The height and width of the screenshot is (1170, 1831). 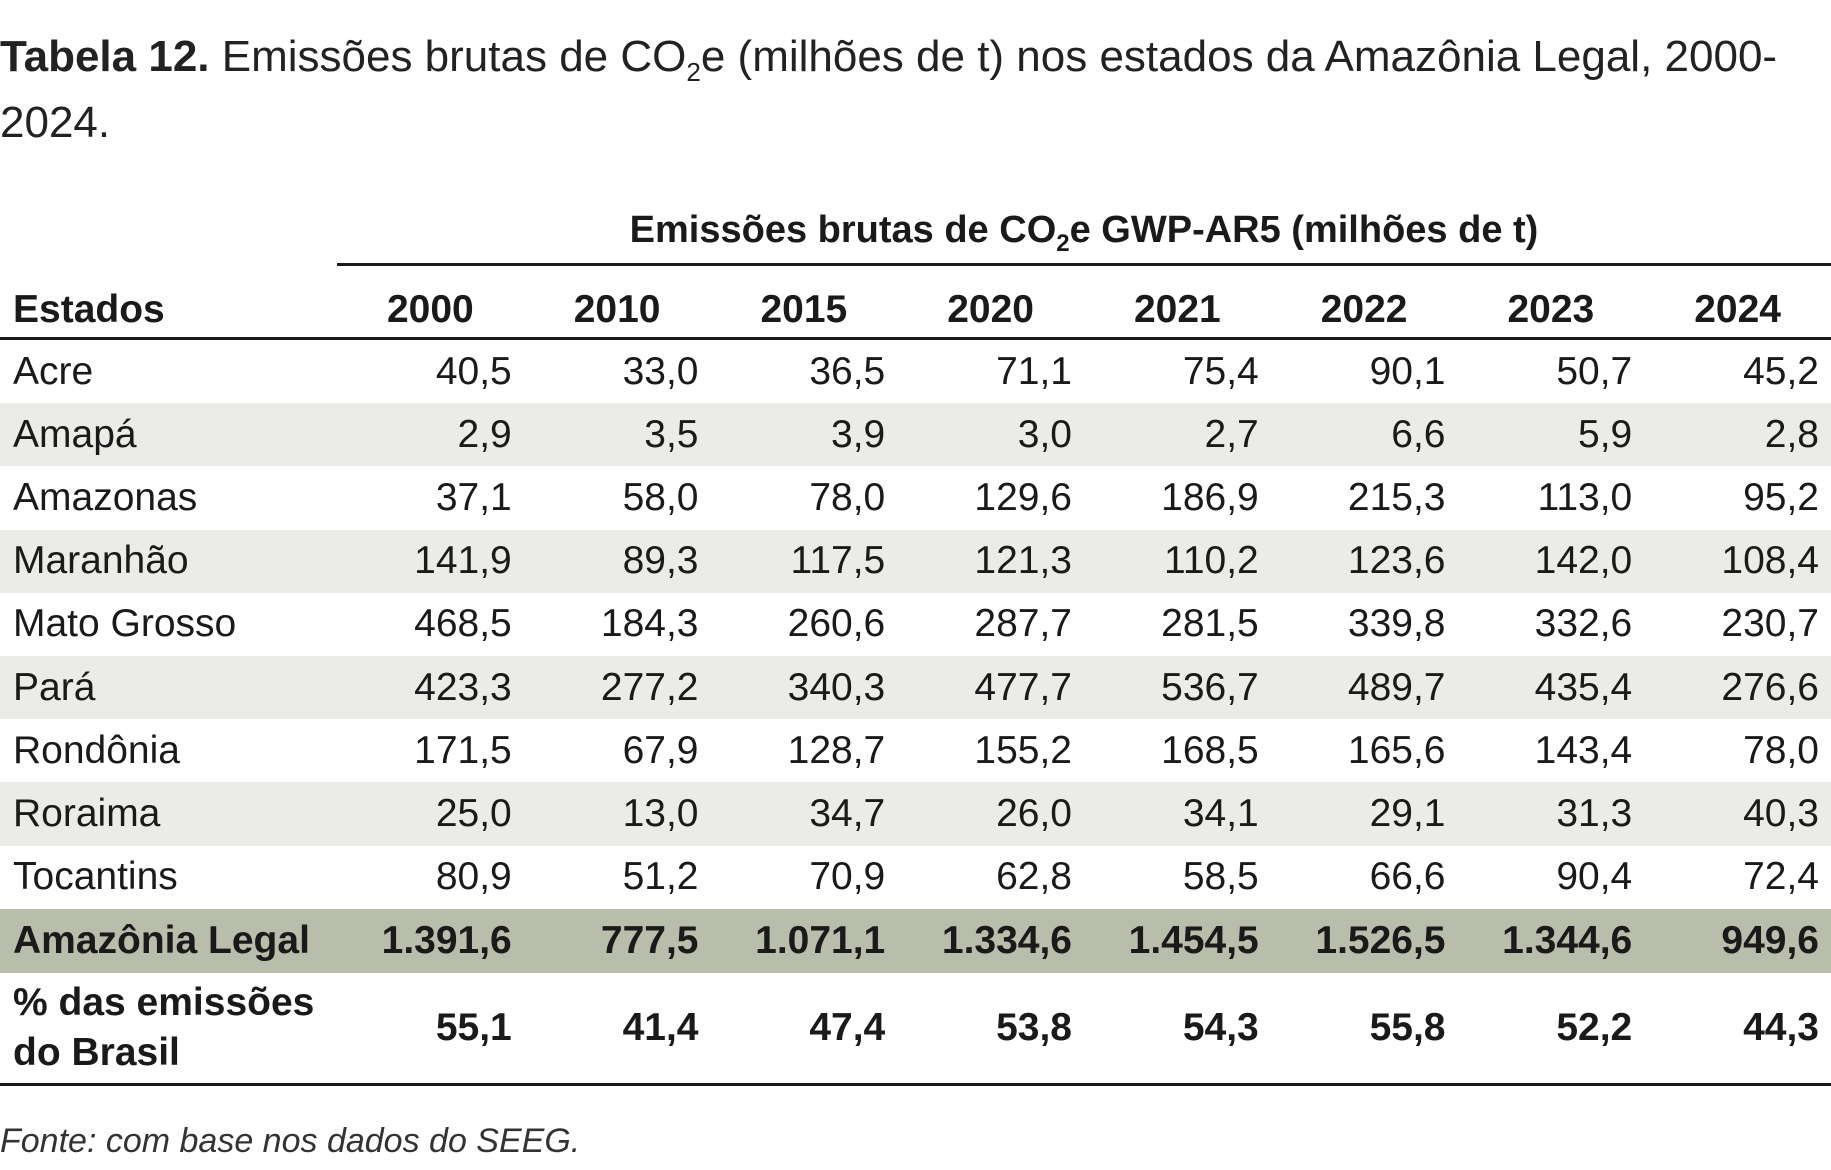 What do you see at coordinates (54, 687) in the screenshot?
I see `state-name: Pará` at bounding box center [54, 687].